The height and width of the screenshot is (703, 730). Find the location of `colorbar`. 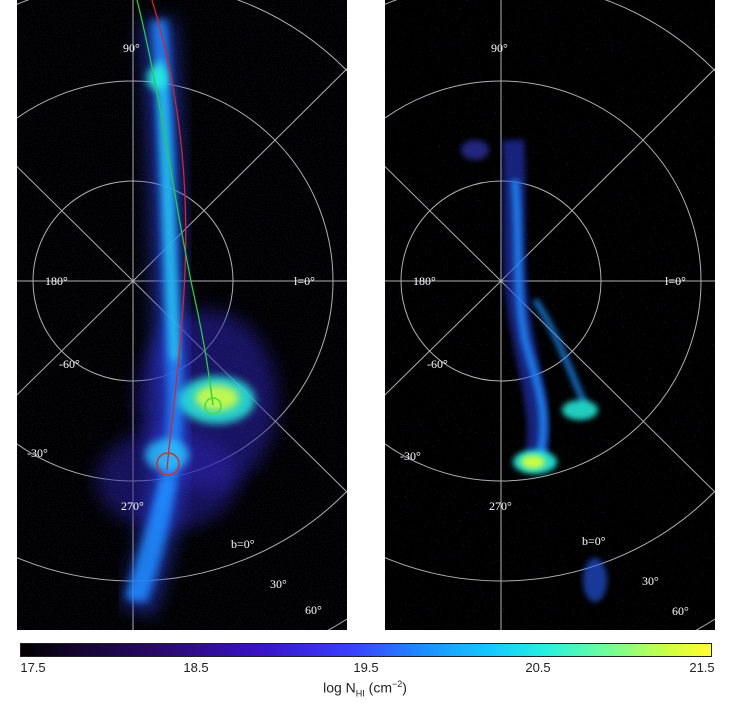

colorbar is located at coordinates (366, 650).